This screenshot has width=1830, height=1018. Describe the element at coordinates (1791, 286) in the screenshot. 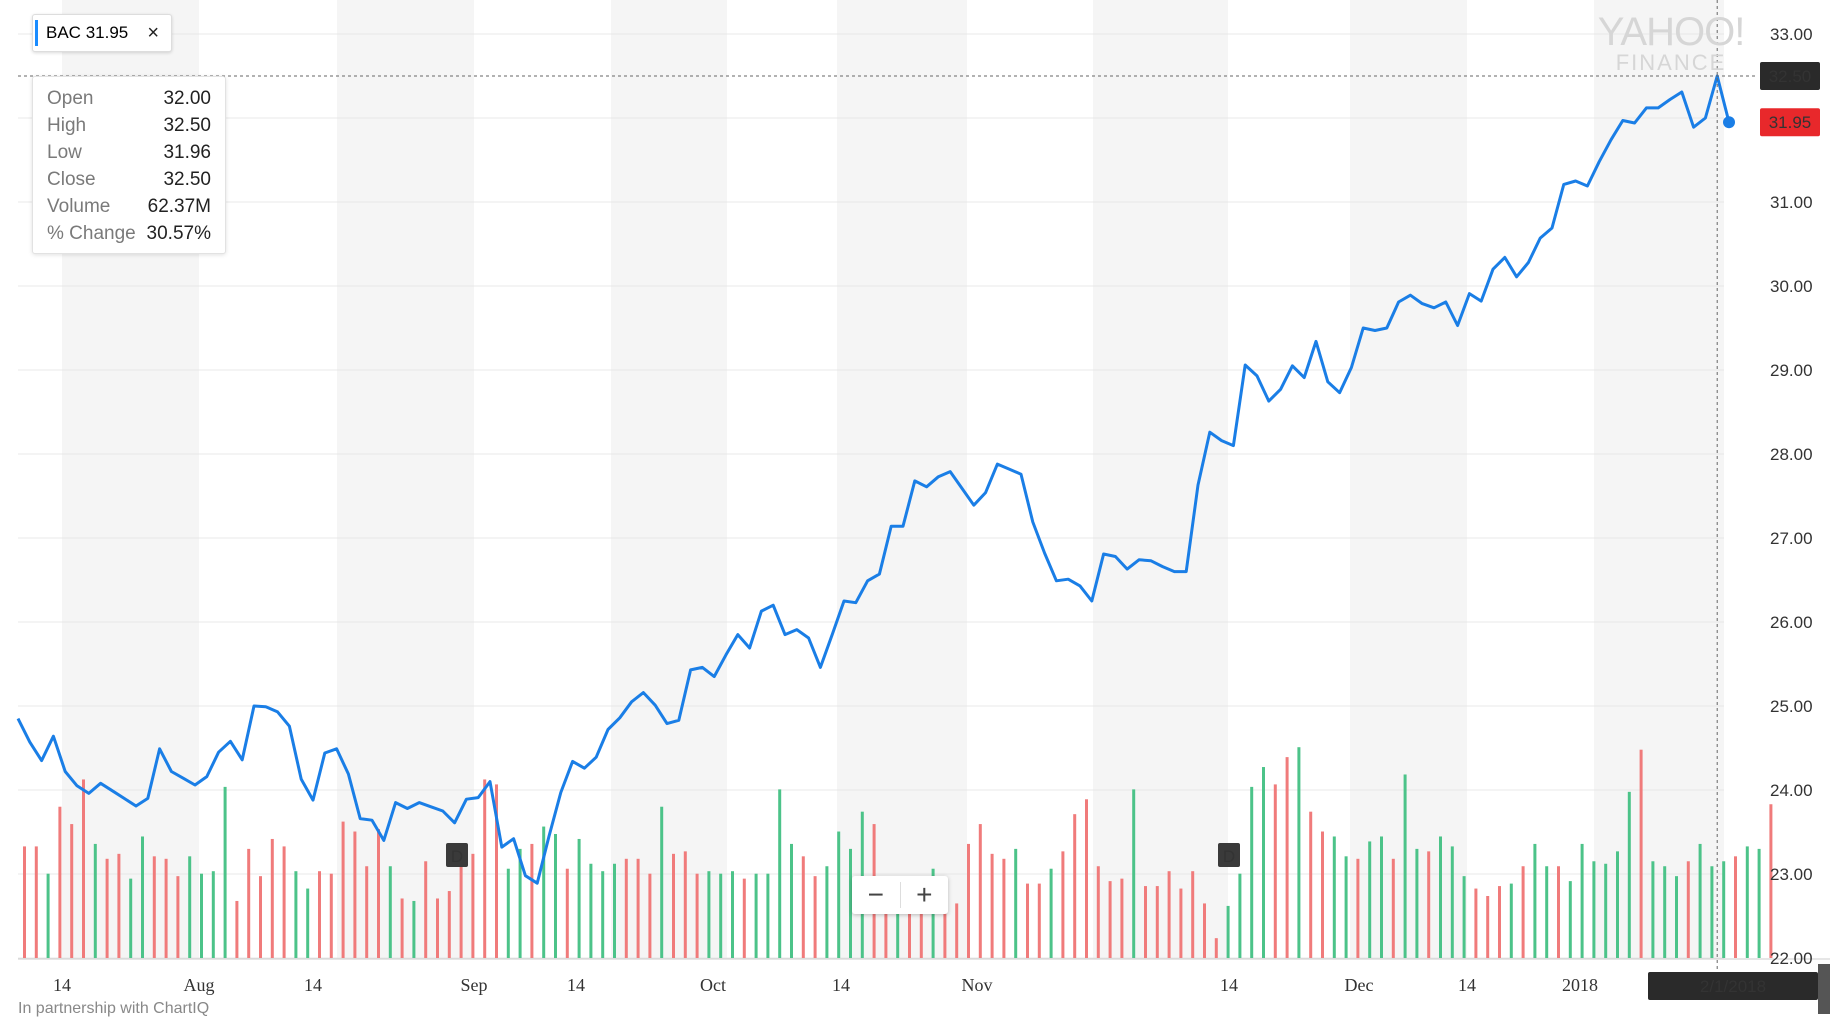

I see `y-tick-label: 30.00` at that location.